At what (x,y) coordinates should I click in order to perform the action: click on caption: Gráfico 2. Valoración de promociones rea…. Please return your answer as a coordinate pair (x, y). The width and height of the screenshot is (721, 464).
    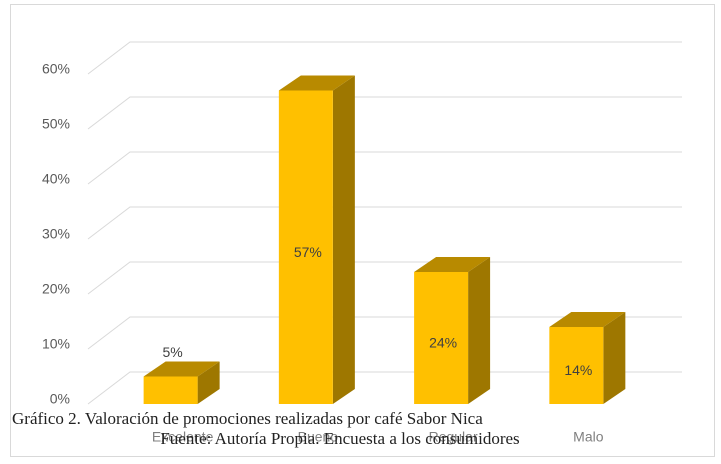
    Looking at the image, I should click on (247, 418).